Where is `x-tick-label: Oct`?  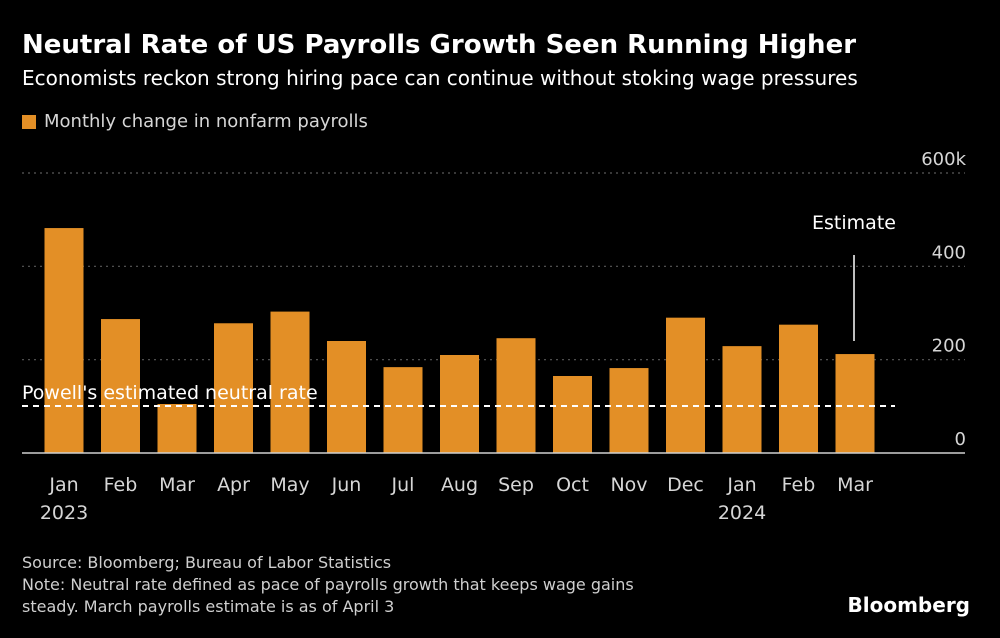
x-tick-label: Oct is located at coordinates (572, 485).